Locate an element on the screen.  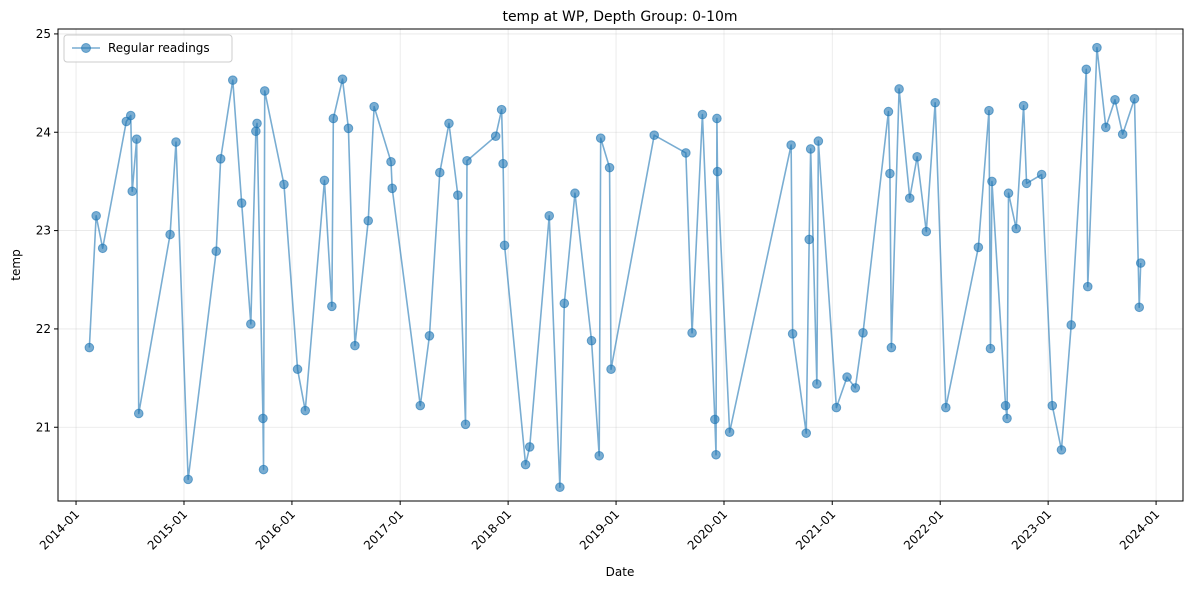
y-tick-label: 24 is located at coordinates (43, 132).